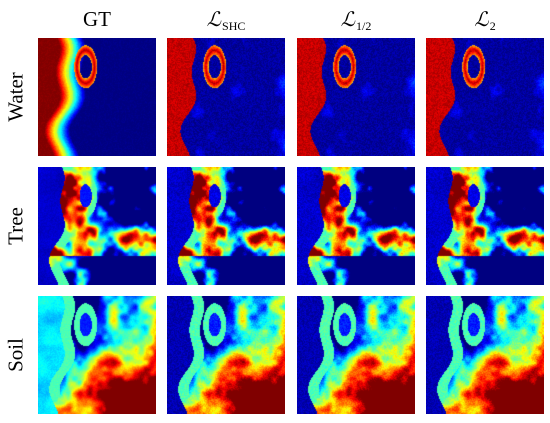 The height and width of the screenshot is (423, 550). I want to click on map-tree-shc, so click(226, 226).